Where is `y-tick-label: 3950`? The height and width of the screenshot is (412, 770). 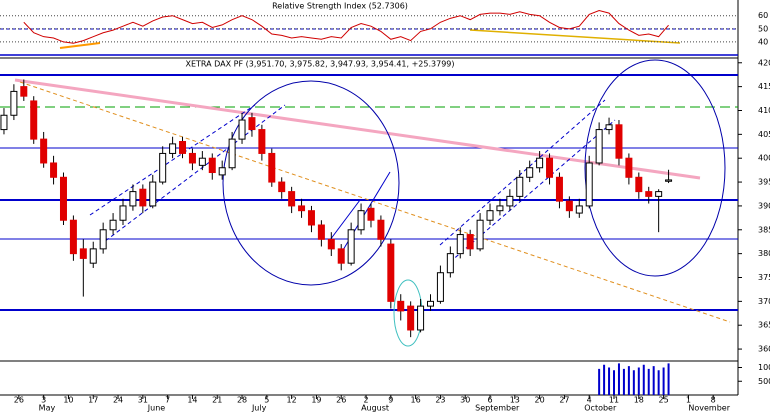 y-tick-label: 3950 is located at coordinates (764, 182).